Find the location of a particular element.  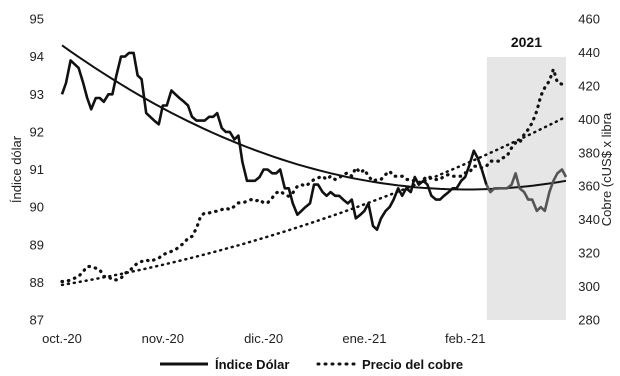

y-left-axis: 87 88 89 90 91 92 93 94 95 is located at coordinates (37, 170).